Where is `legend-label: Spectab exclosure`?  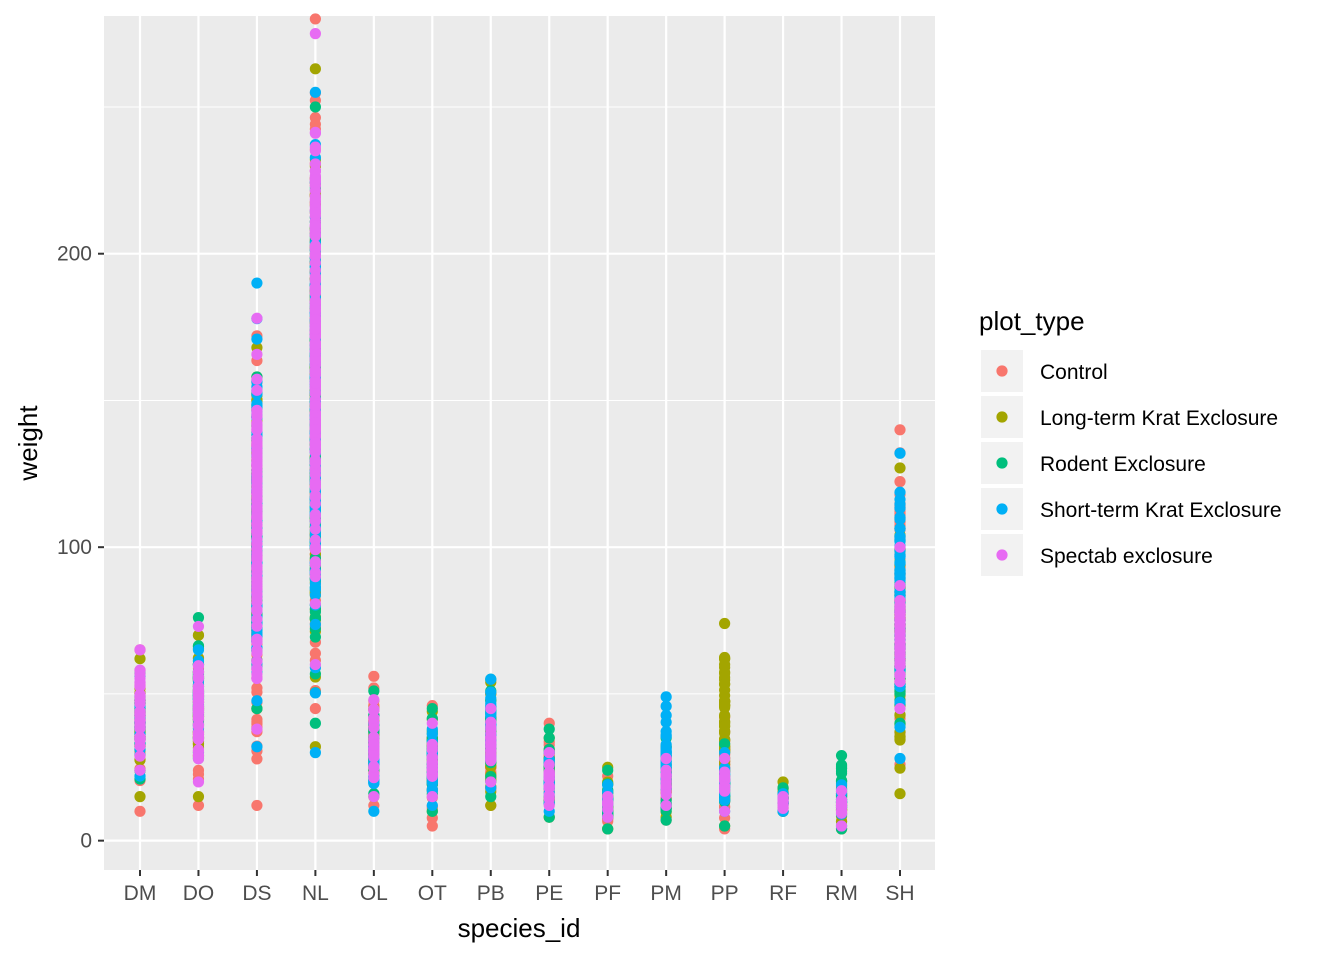 legend-label: Spectab exclosure is located at coordinates (1126, 556).